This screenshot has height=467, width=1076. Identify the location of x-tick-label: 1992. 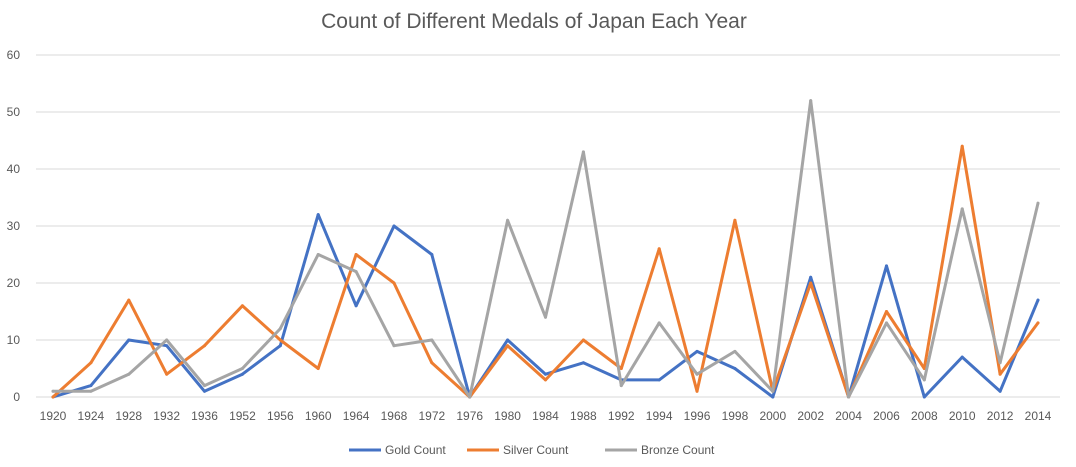
(621, 416).